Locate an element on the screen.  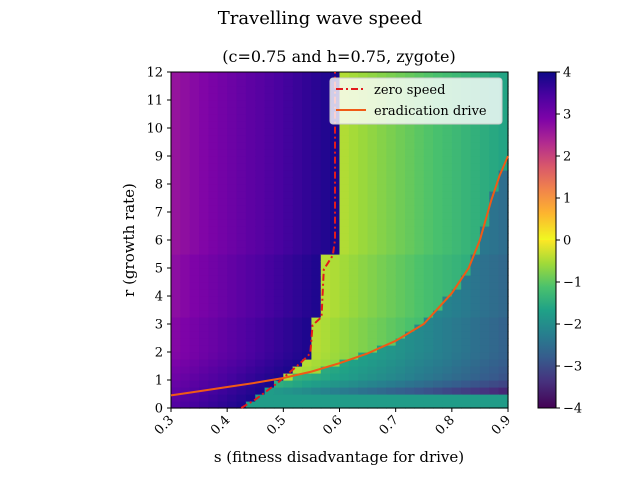
y-tick-label: 3 is located at coordinates (159, 325).